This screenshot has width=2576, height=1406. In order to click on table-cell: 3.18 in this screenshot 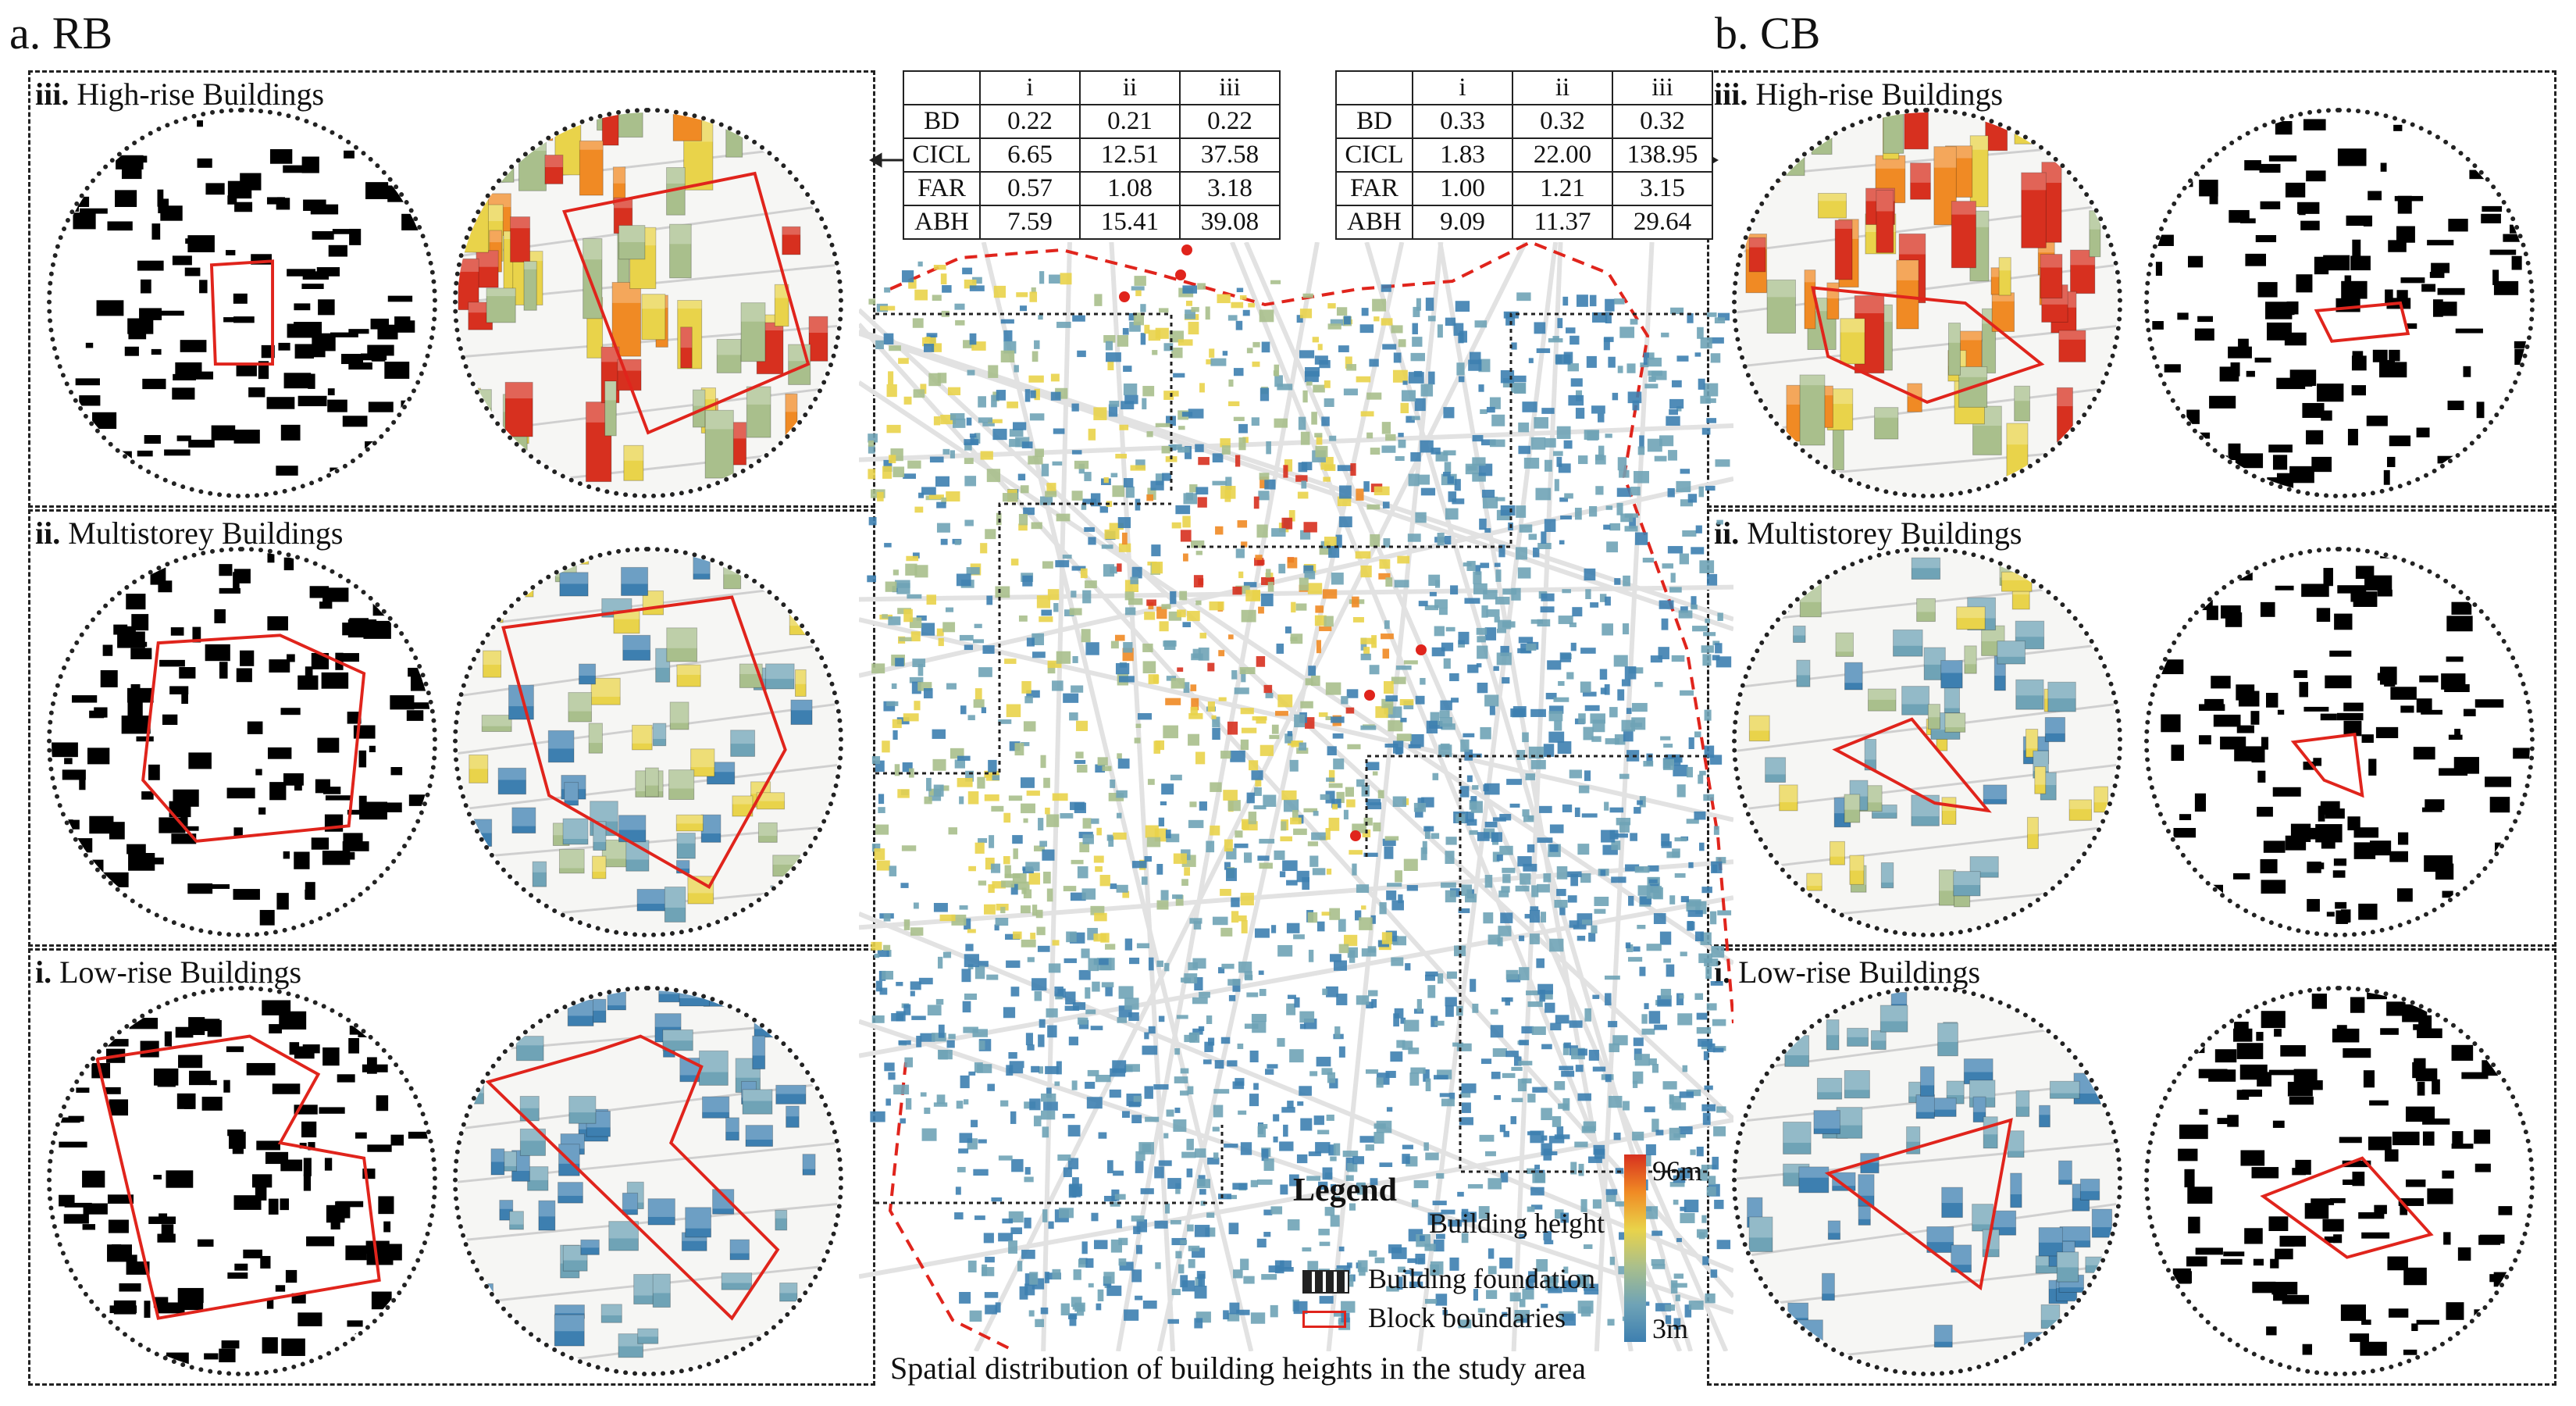, I will do `click(1230, 188)`.